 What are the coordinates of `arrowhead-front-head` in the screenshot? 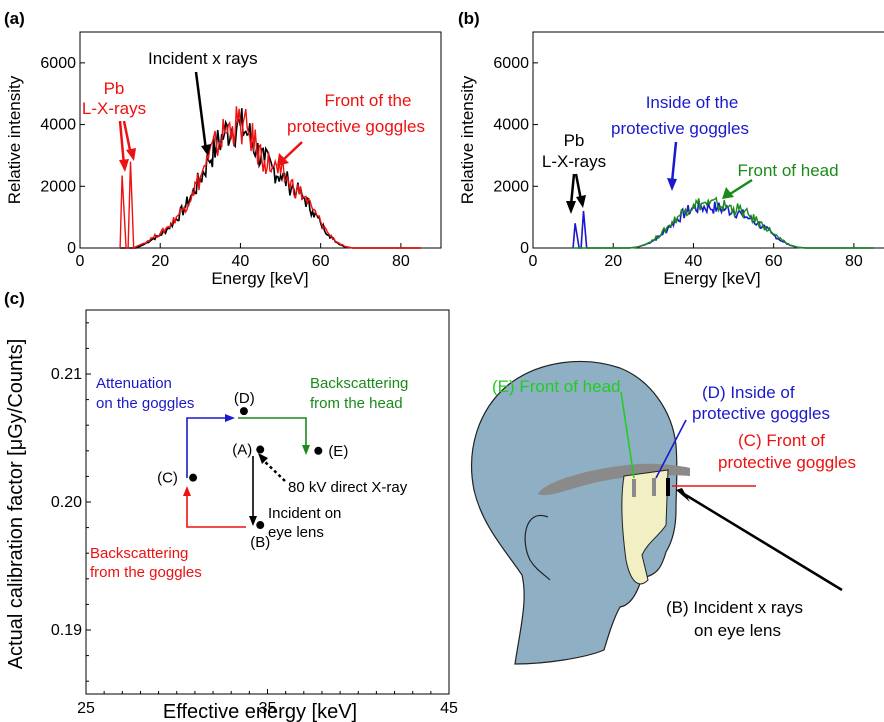 It's located at (728, 193).